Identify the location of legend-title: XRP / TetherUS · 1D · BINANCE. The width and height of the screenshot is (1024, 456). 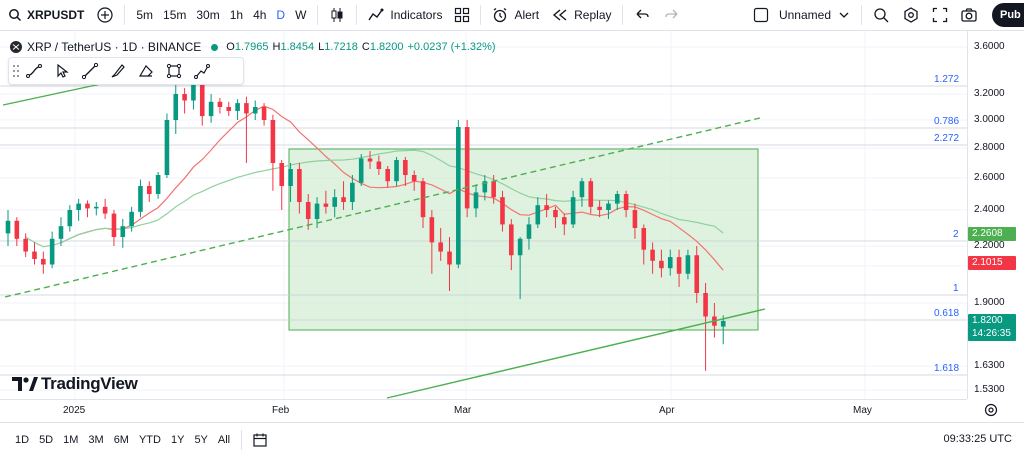
(114, 47).